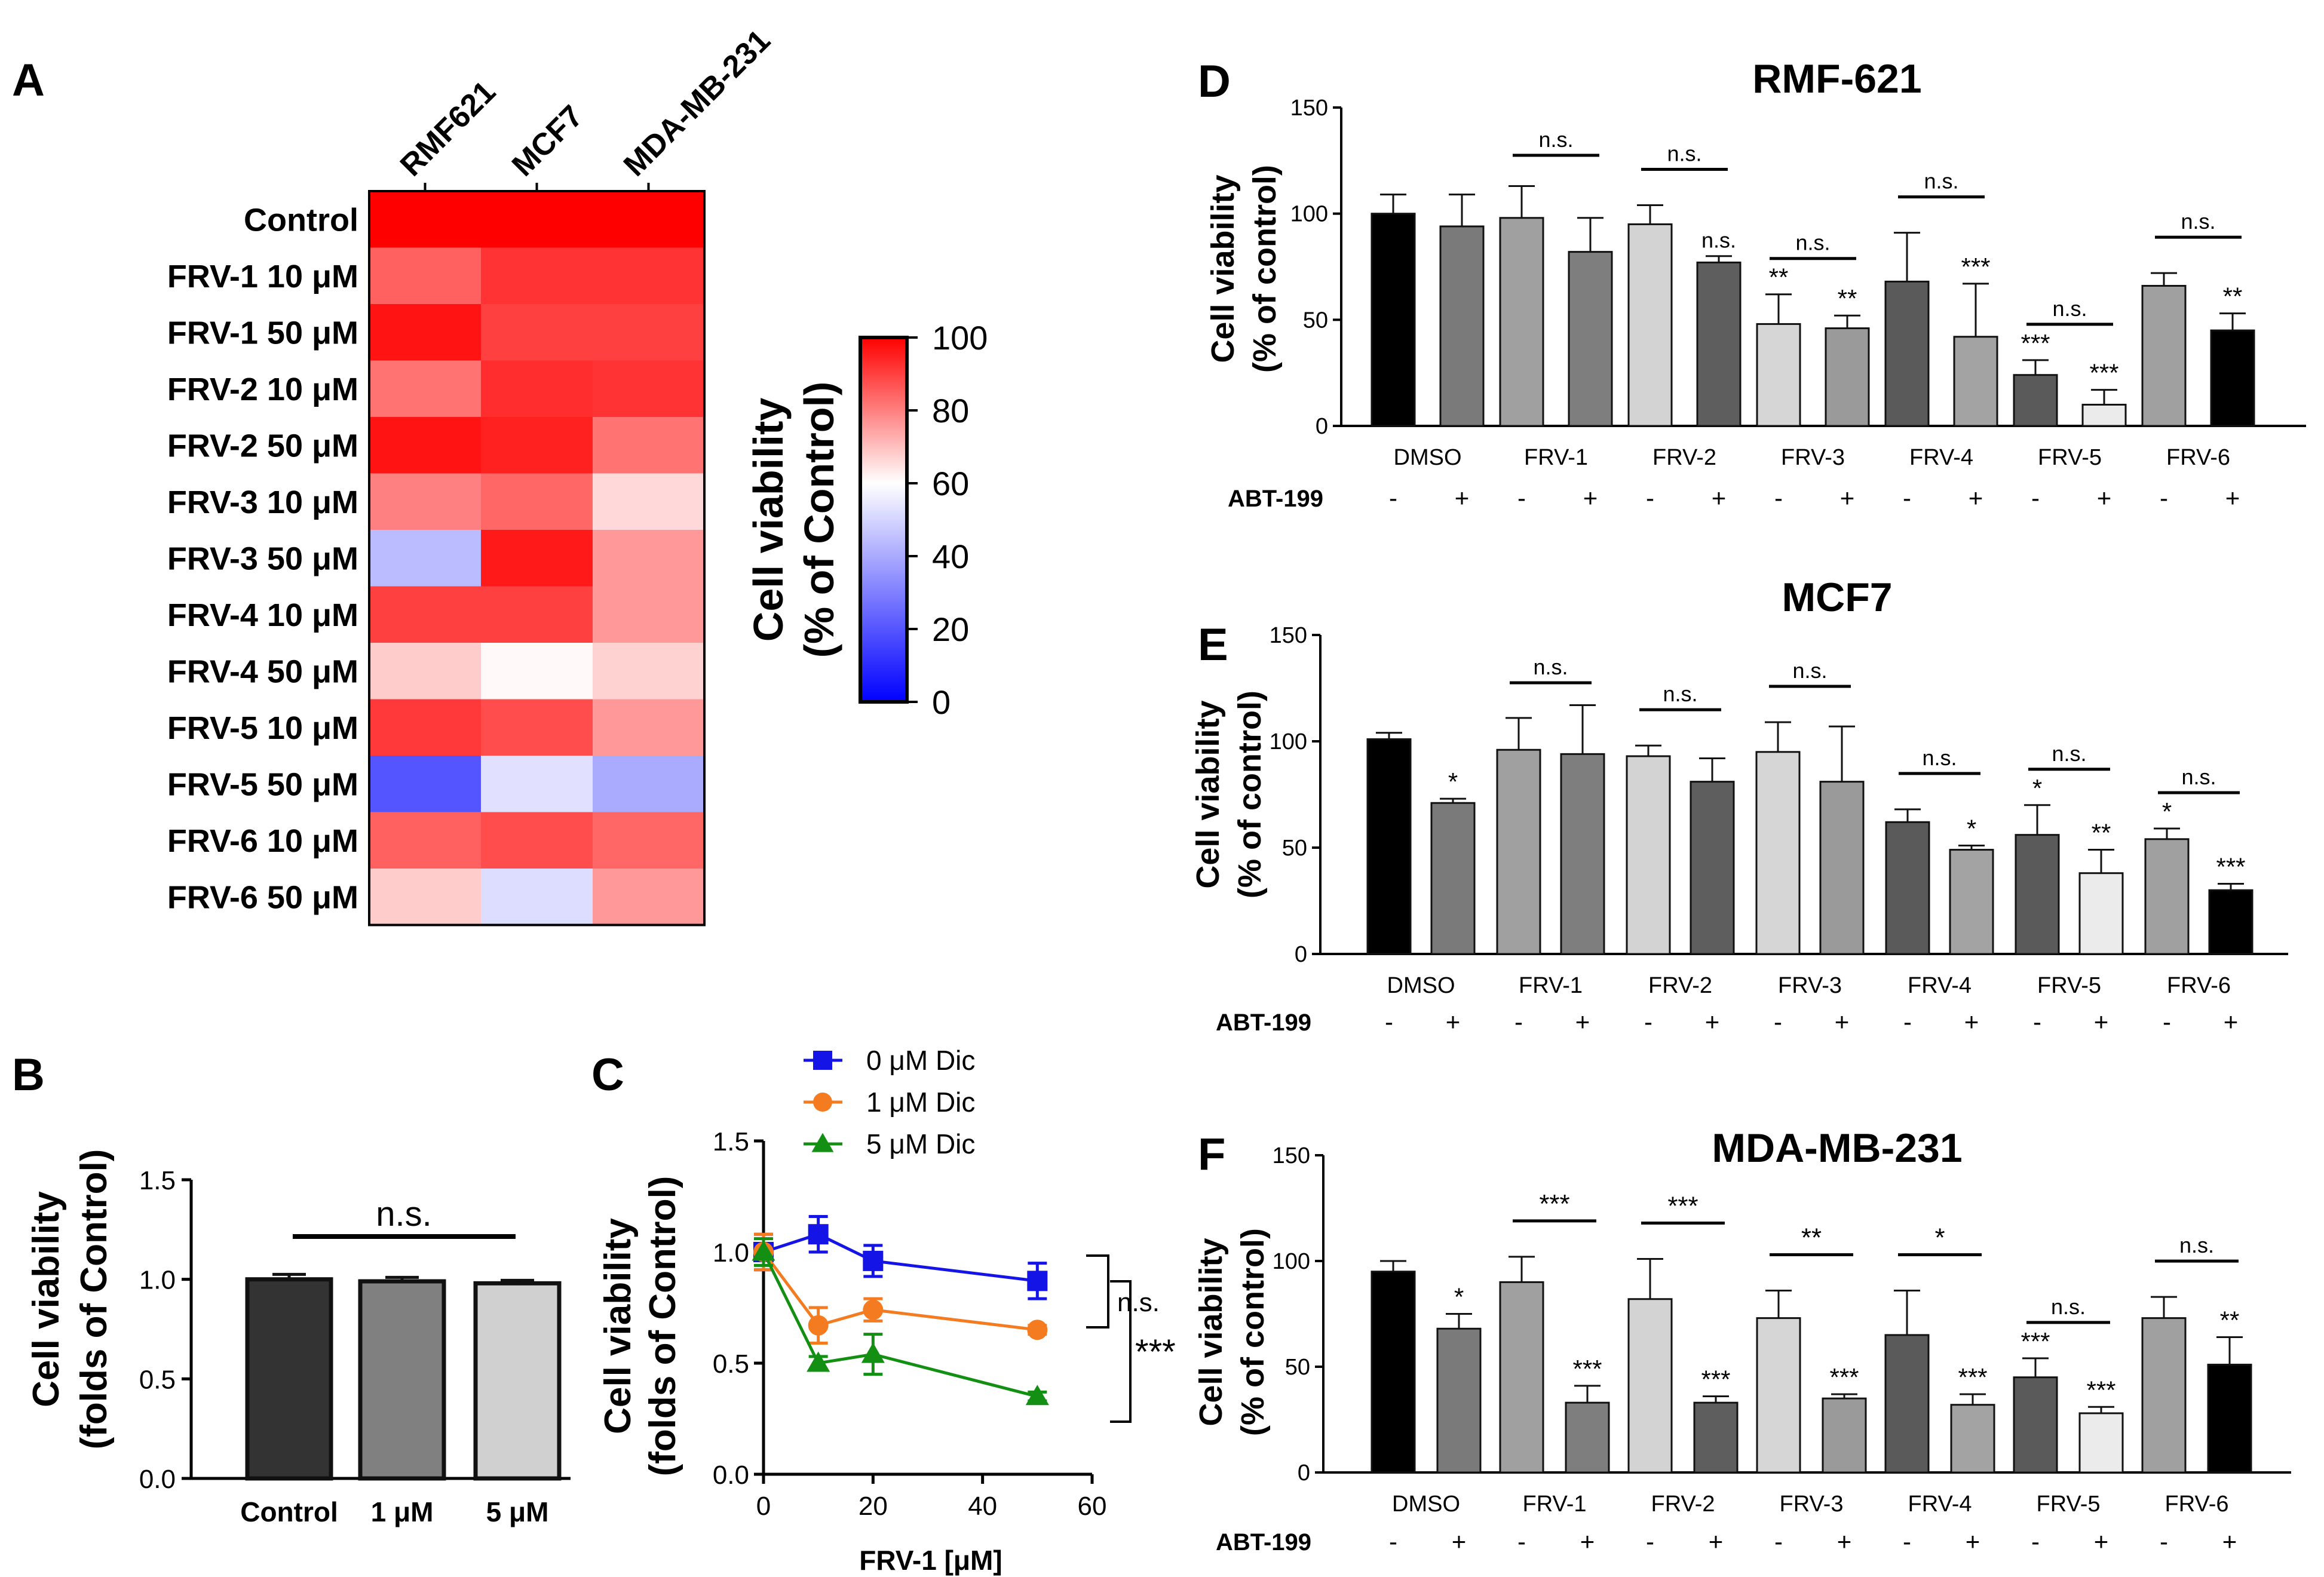 The image size is (2324, 1577). What do you see at coordinates (1092, 1506) in the screenshot?
I see `c-x-tick-label: 60` at bounding box center [1092, 1506].